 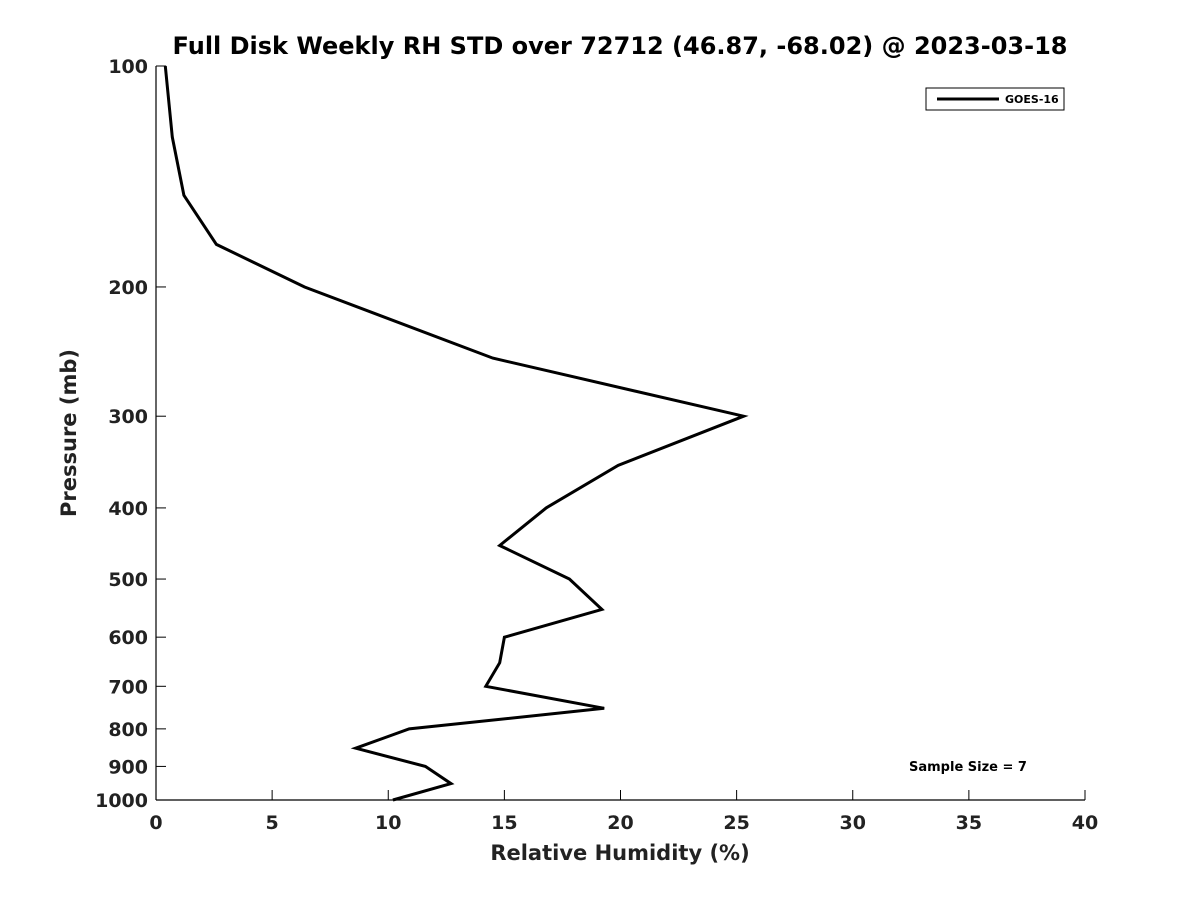 What do you see at coordinates (128, 67) in the screenshot?
I see `y-tick-label: 100` at bounding box center [128, 67].